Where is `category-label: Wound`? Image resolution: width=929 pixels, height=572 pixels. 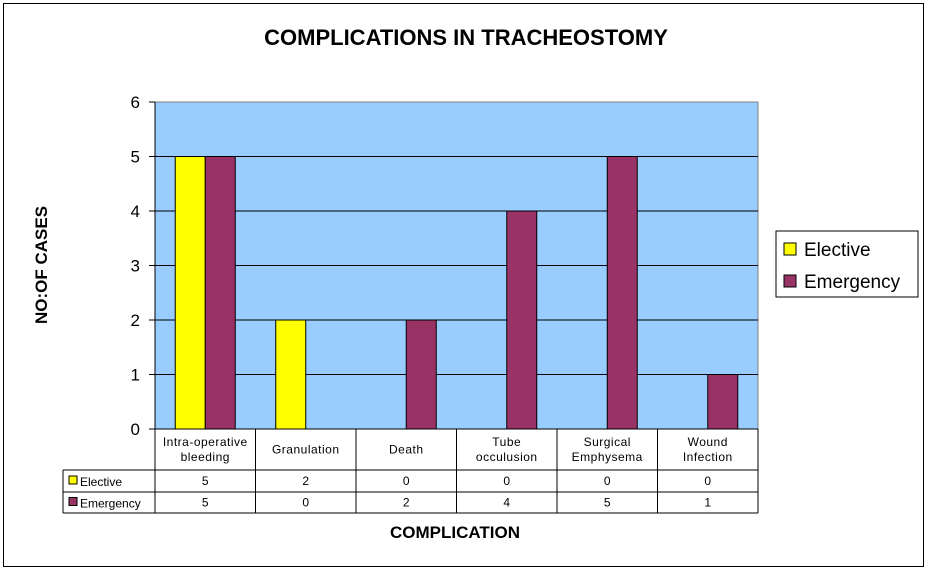
category-label: Wound is located at coordinates (708, 442).